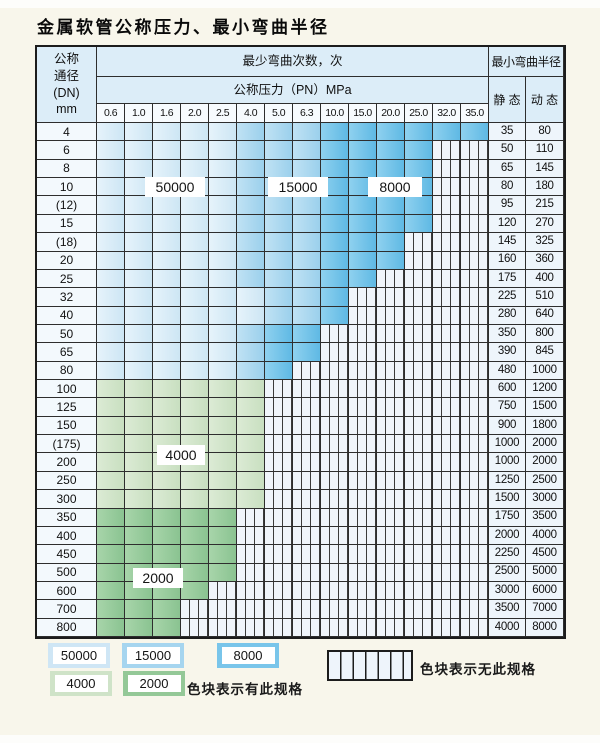 The height and width of the screenshot is (743, 600). Describe the element at coordinates (67, 279) in the screenshot. I see `dn-cell: 25` at that location.